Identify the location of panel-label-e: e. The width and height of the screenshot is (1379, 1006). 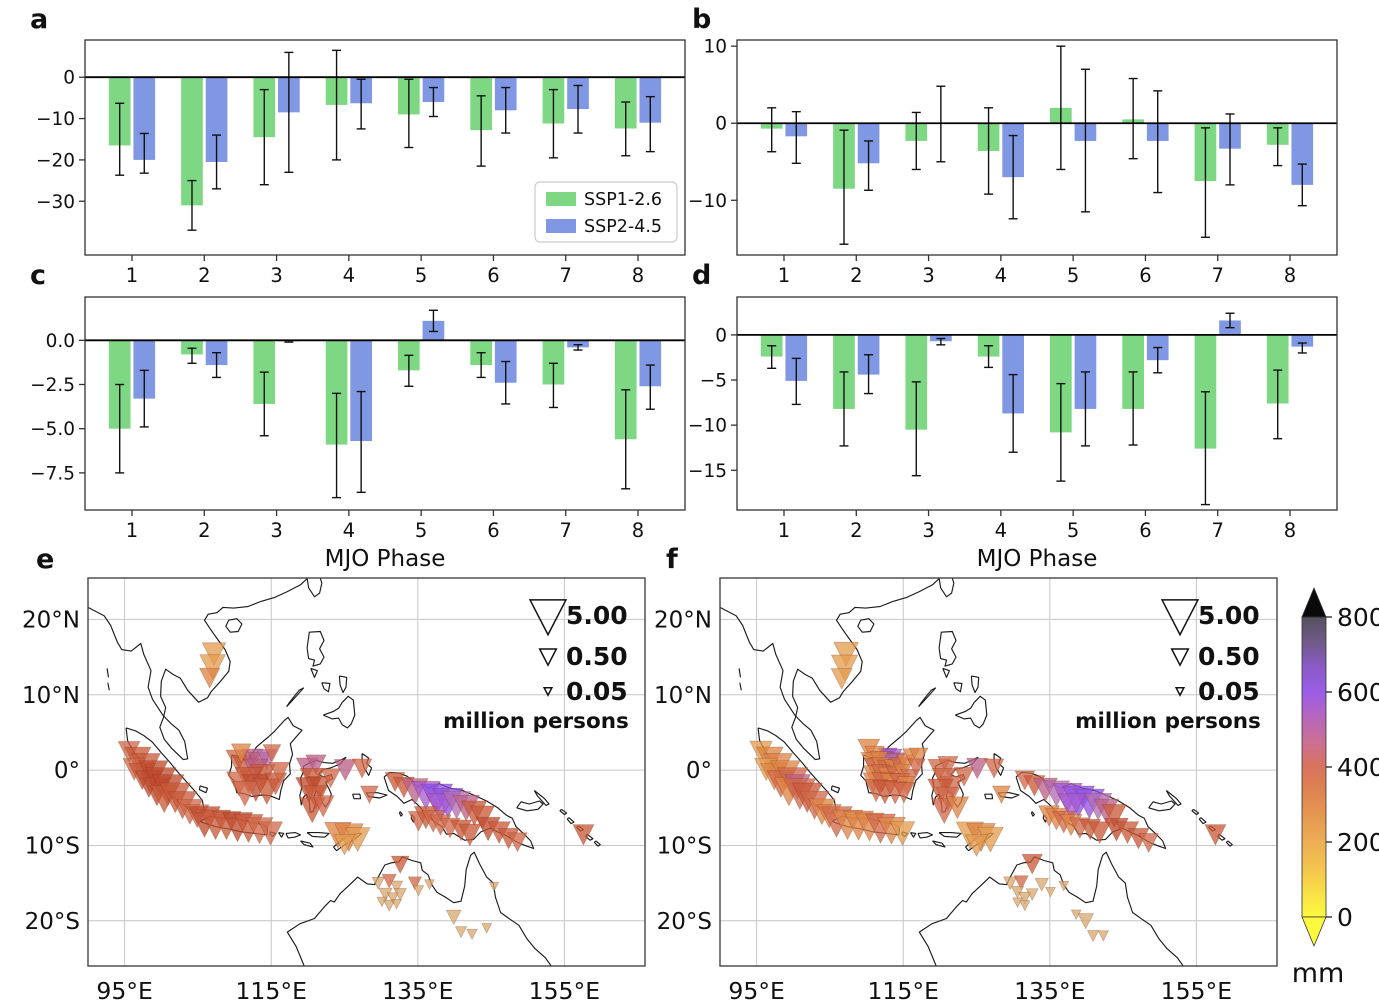
(45, 559).